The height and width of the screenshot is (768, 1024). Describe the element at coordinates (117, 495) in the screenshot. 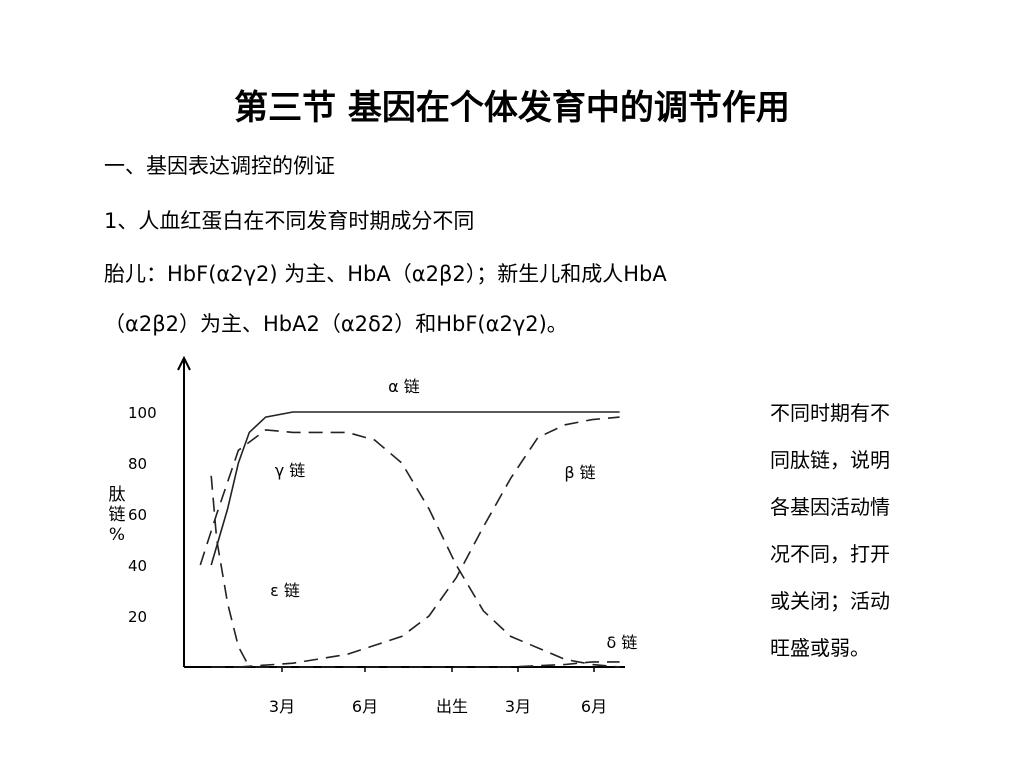

I see `y-axis-label: 肽` at that location.